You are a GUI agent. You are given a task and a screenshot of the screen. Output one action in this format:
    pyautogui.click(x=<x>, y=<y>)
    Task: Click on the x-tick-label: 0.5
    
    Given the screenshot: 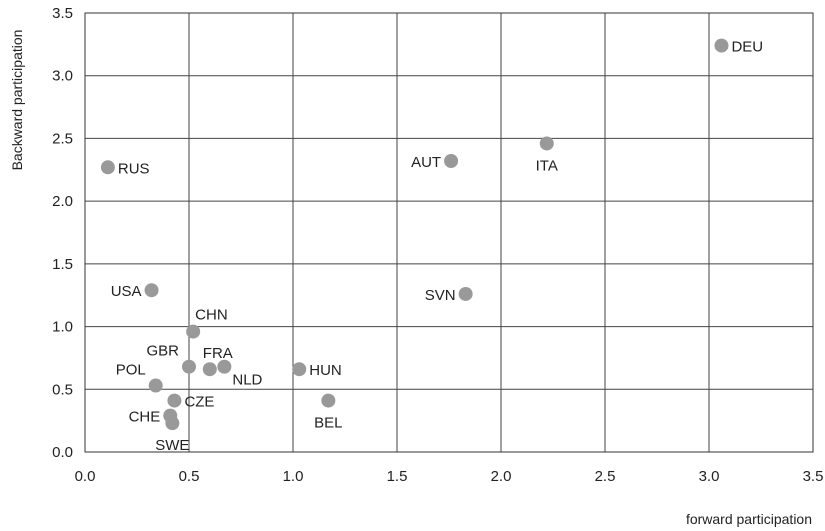 What is the action you would take?
    pyautogui.click(x=189, y=476)
    